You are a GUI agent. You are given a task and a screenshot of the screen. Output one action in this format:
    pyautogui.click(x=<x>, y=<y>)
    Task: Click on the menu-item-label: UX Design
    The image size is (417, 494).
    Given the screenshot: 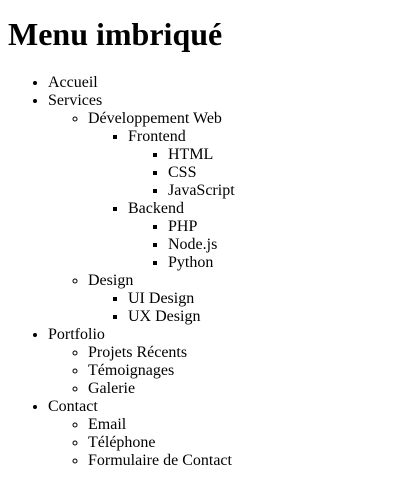 What is the action you would take?
    pyautogui.click(x=164, y=316)
    